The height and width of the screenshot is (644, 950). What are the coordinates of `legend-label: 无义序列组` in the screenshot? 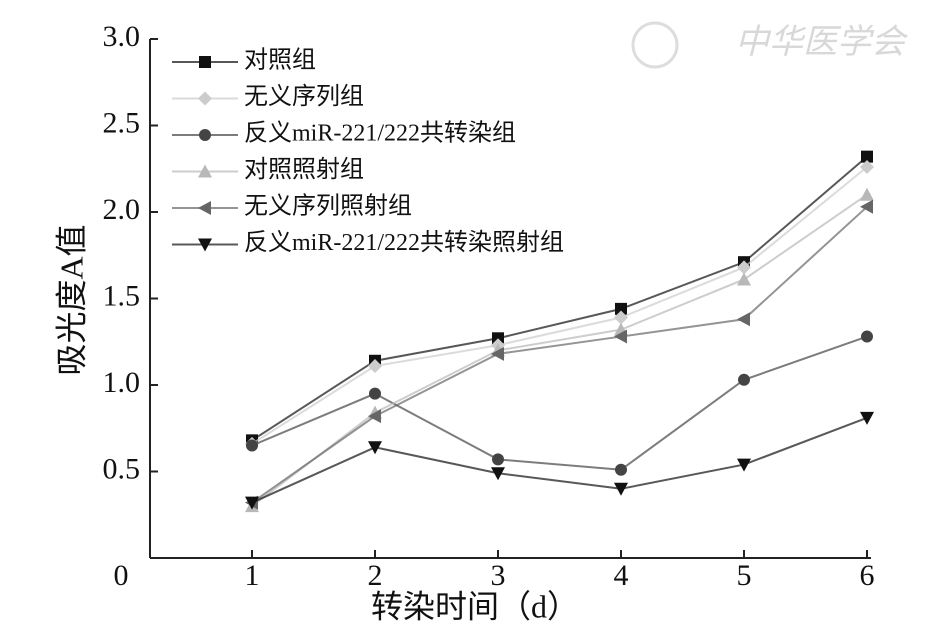 It's located at (304, 96).